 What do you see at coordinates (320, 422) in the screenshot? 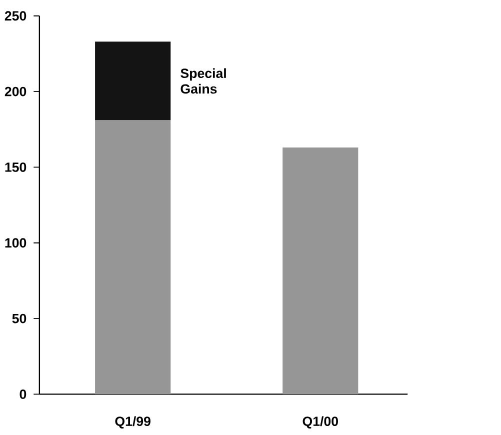
I see `x-tick-label: Q1/00` at bounding box center [320, 422].